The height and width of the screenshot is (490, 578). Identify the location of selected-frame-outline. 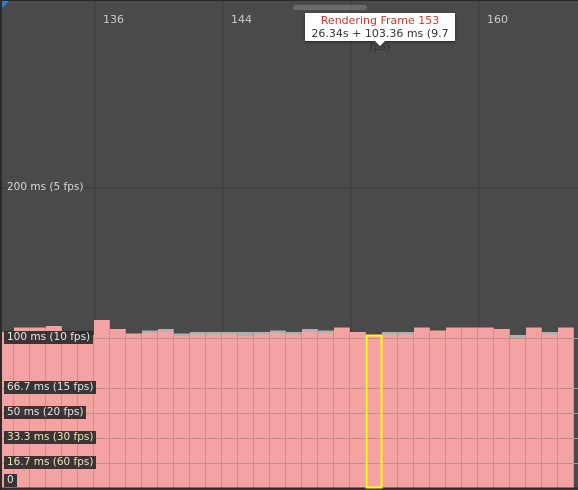
(374, 411).